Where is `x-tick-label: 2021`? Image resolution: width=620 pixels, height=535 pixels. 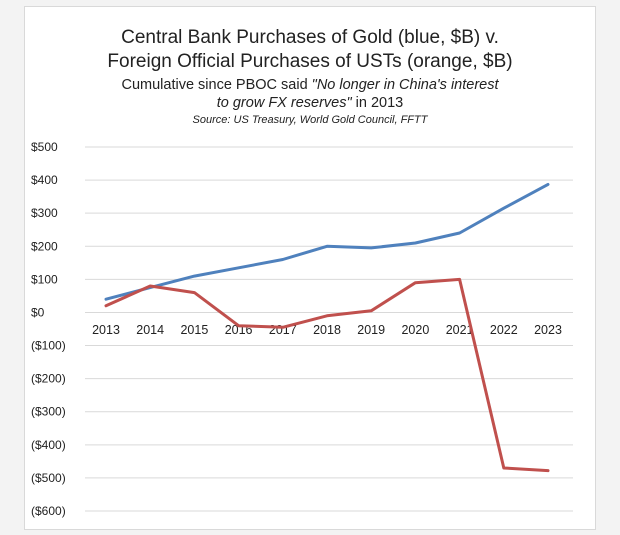
x-tick-label: 2021 is located at coordinates (460, 330).